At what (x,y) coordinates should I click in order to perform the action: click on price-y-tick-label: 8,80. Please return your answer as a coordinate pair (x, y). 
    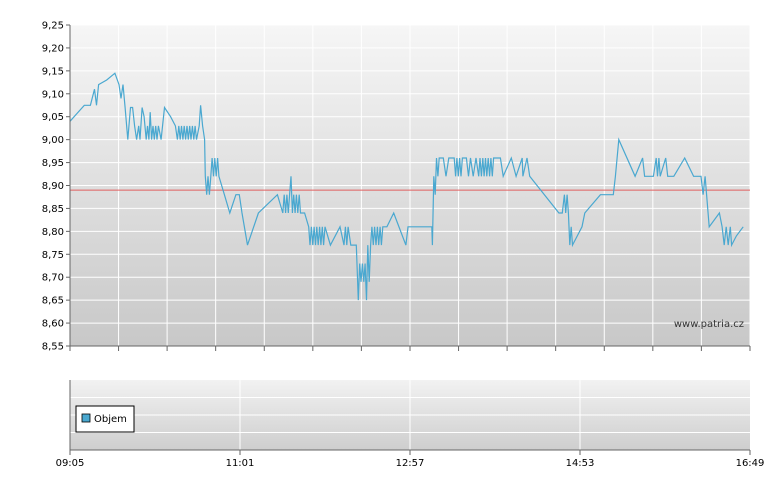
    Looking at the image, I should click on (53, 232).